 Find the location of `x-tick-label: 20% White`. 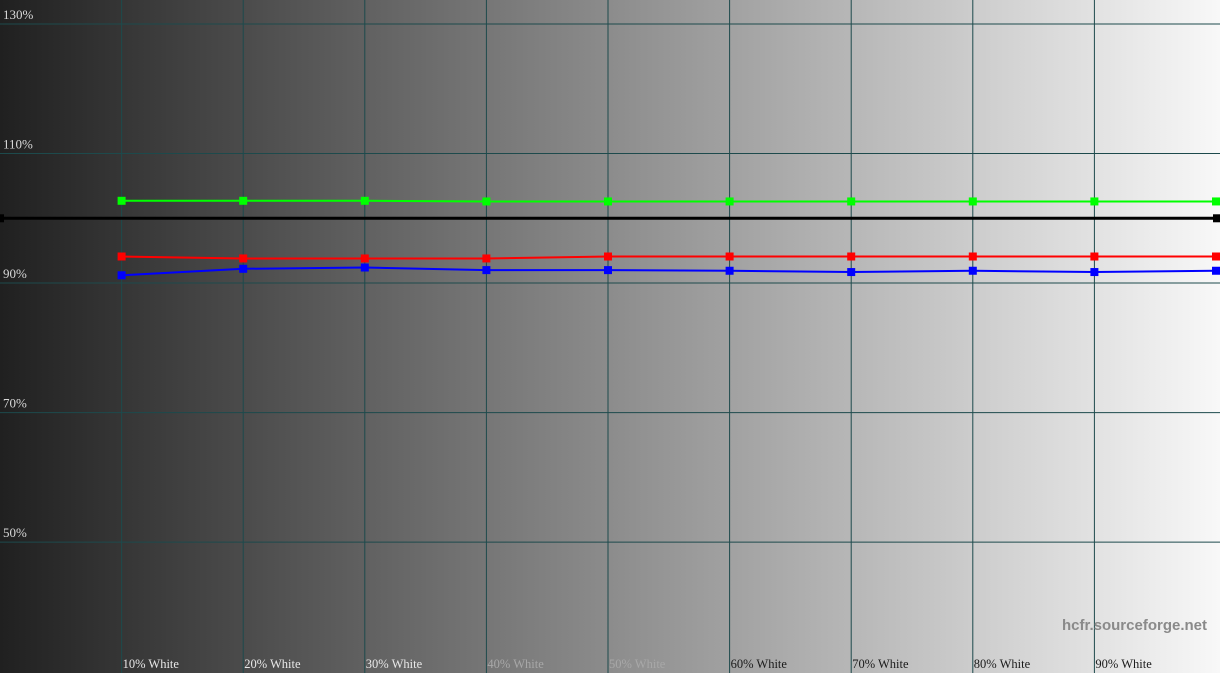

x-tick-label: 20% White is located at coordinates (272, 664).